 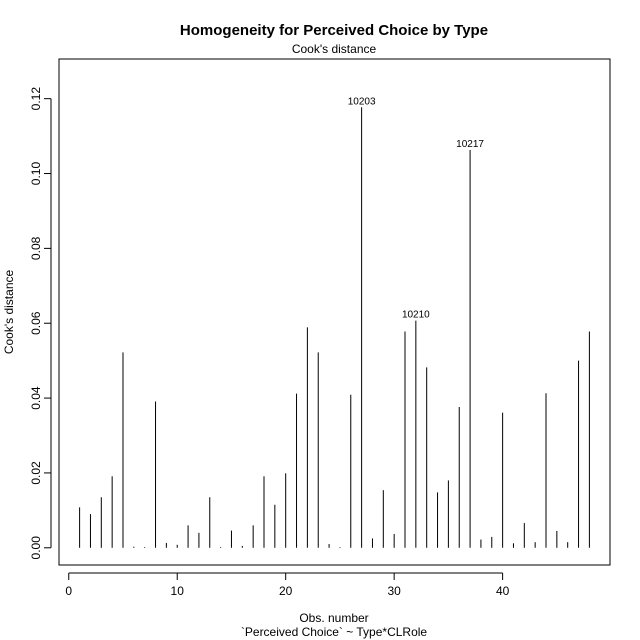 What do you see at coordinates (333, 618) in the screenshot?
I see `x-axis-label: Obs. number` at bounding box center [333, 618].